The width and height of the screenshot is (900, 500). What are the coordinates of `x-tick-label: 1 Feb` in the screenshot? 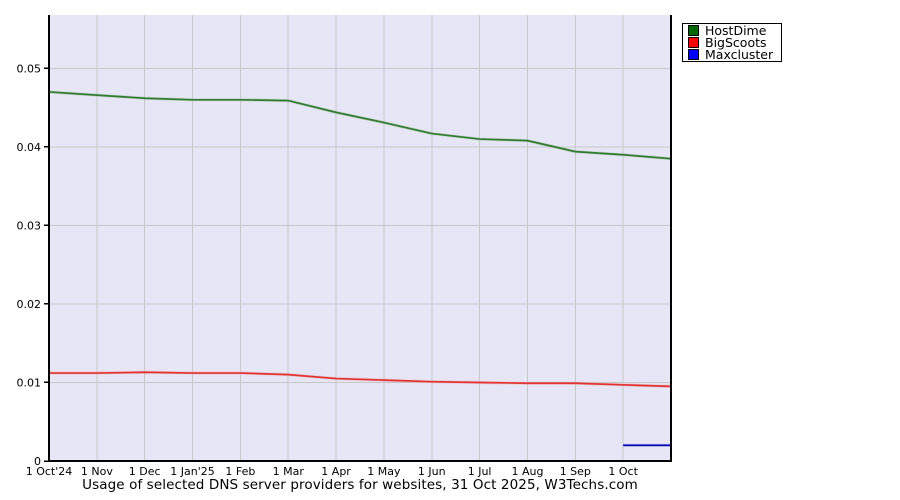 It's located at (240, 471).